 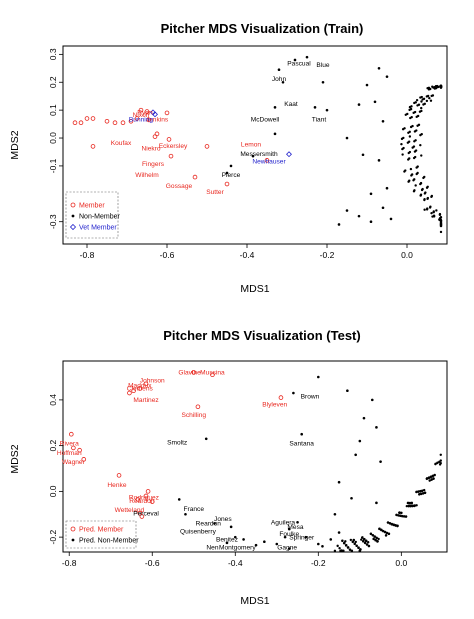 What do you see at coordinates (212, 548) in the screenshot?
I see `test-point-label: Nen` at bounding box center [212, 548].